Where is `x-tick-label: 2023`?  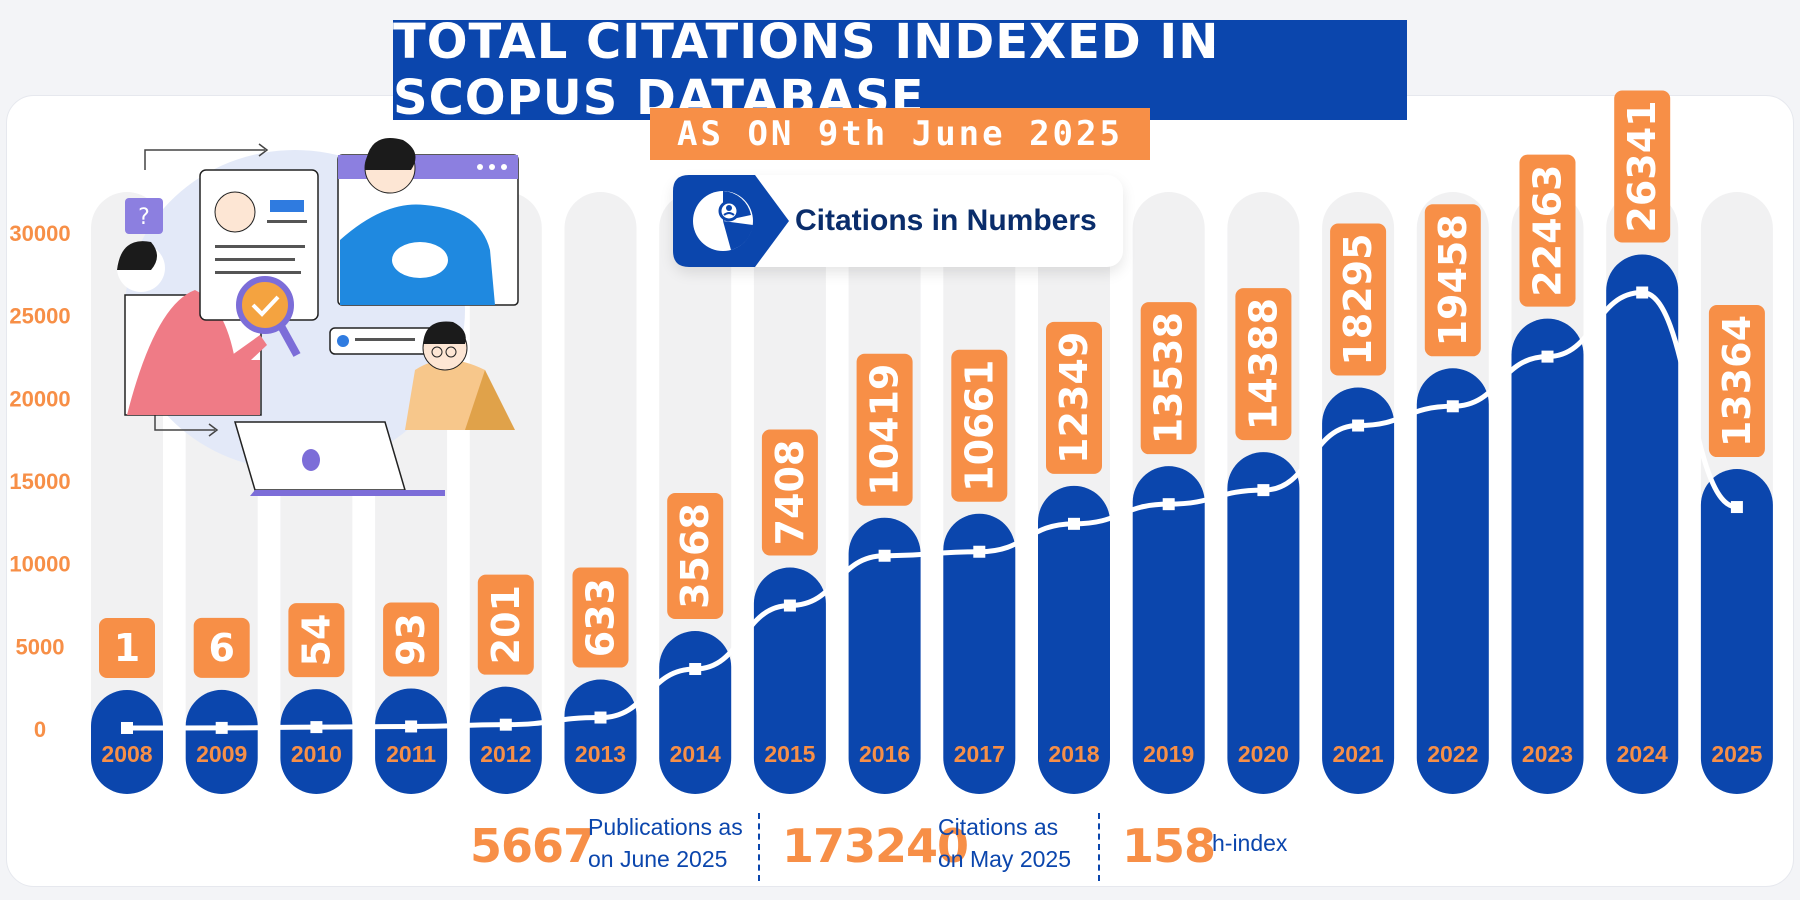 x-tick-label: 2023 is located at coordinates (1547, 754).